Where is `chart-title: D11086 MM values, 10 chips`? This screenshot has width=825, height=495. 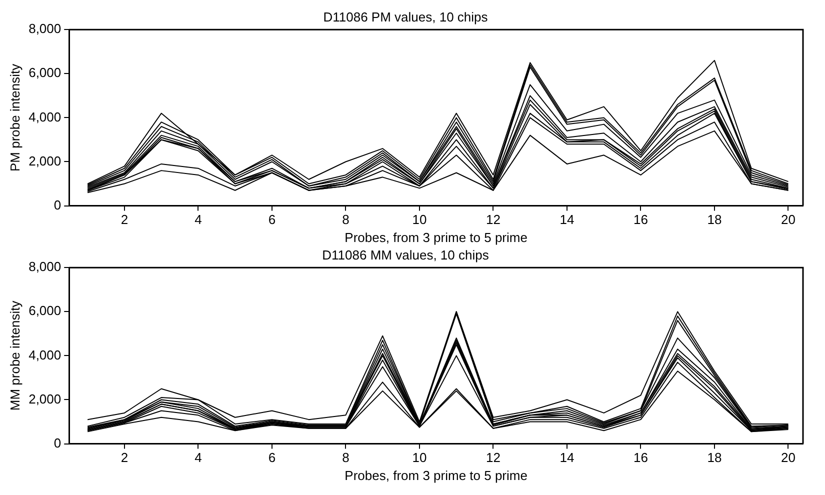
chart-title: D11086 MM values, 10 chips is located at coordinates (406, 254).